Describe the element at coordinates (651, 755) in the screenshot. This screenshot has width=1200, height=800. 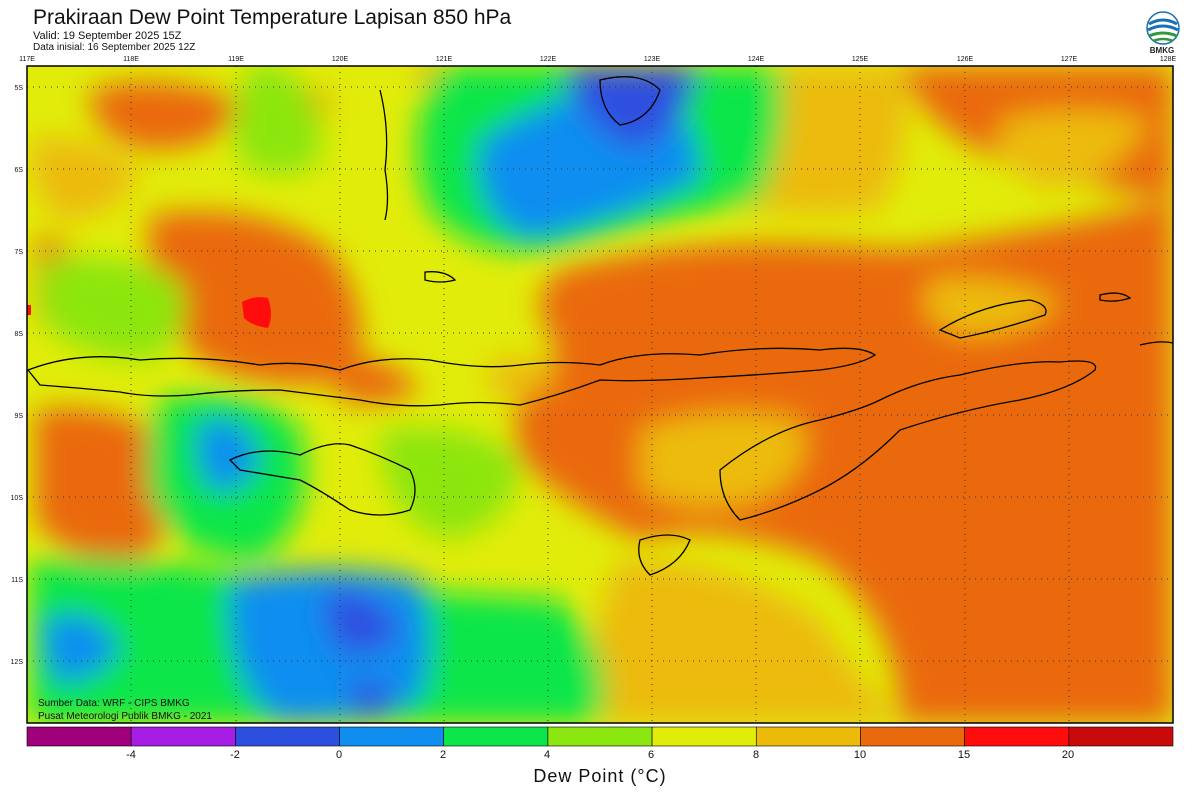
I see `colorbar-tick: 6` at that location.